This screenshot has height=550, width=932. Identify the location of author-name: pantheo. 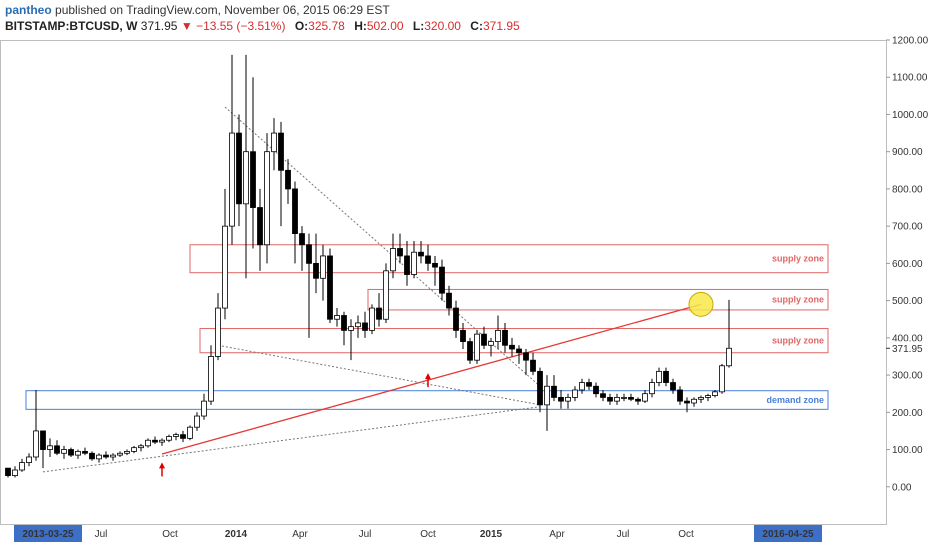
(28, 10).